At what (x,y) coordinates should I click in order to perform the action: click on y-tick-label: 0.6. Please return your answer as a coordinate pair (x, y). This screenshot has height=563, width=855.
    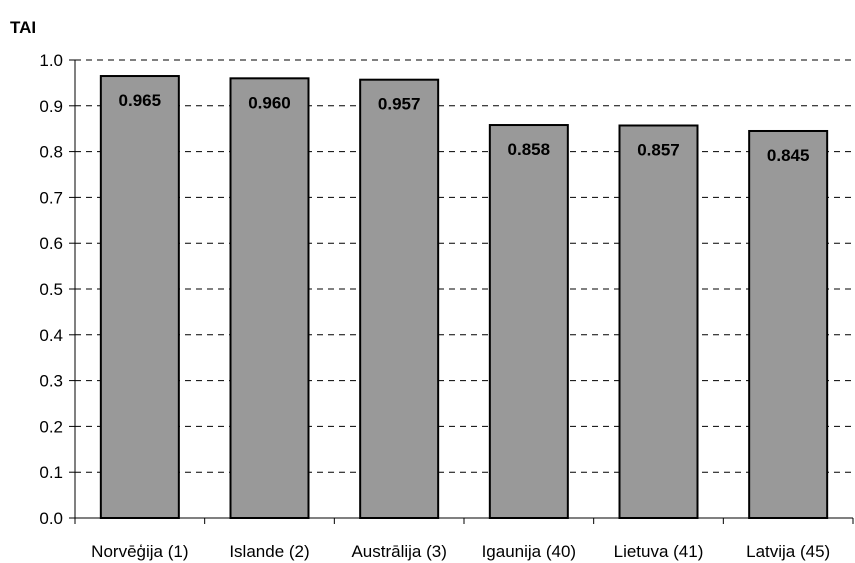
    Looking at the image, I should click on (51, 243).